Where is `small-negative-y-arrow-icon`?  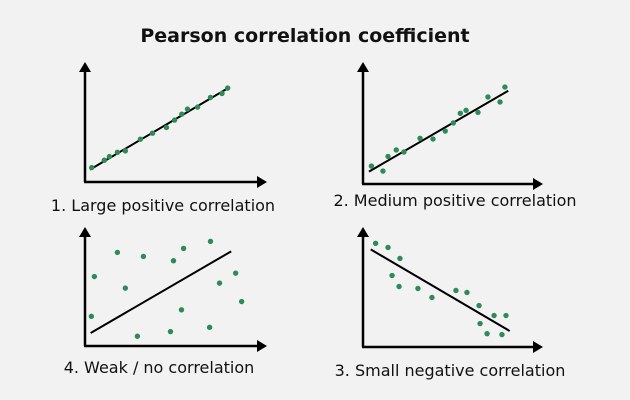
small-negative-y-arrow-icon is located at coordinates (363, 232).